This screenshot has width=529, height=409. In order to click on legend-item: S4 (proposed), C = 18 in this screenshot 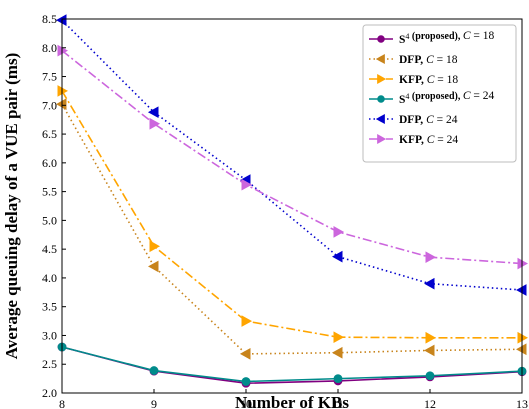, I will do `click(432, 38)`.